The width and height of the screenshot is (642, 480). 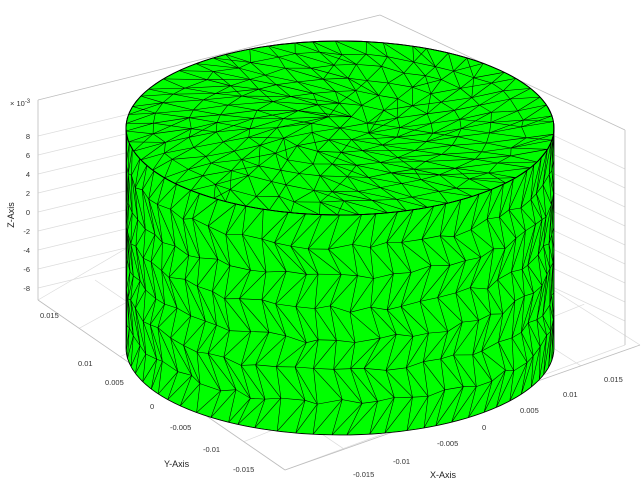 What do you see at coordinates (152, 406) in the screenshot?
I see `y-tick: 0` at bounding box center [152, 406].